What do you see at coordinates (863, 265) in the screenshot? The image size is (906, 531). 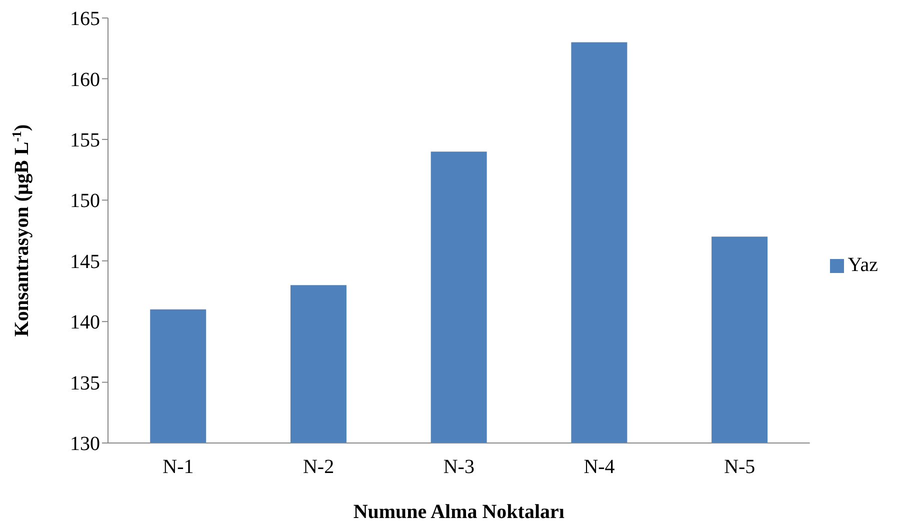 I see `legend-label: Yaz` at bounding box center [863, 265].